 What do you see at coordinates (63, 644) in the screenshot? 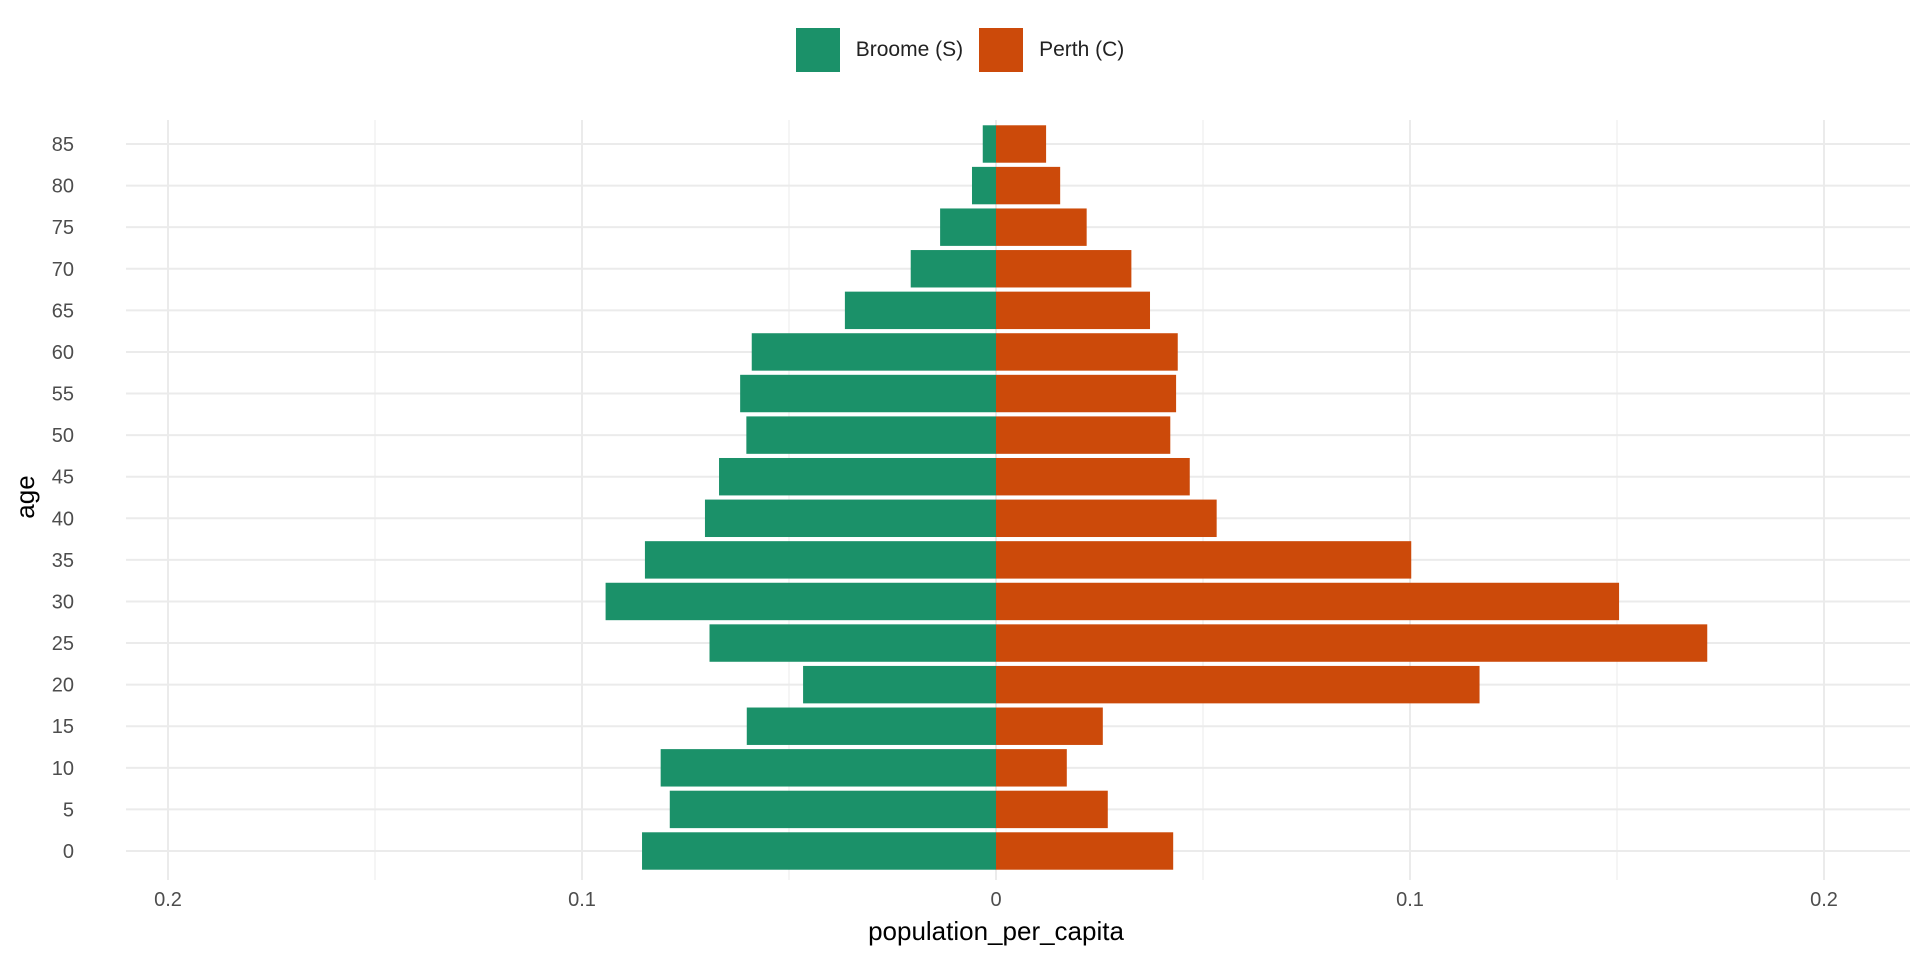
I see `y-tick-label: 25` at bounding box center [63, 644].